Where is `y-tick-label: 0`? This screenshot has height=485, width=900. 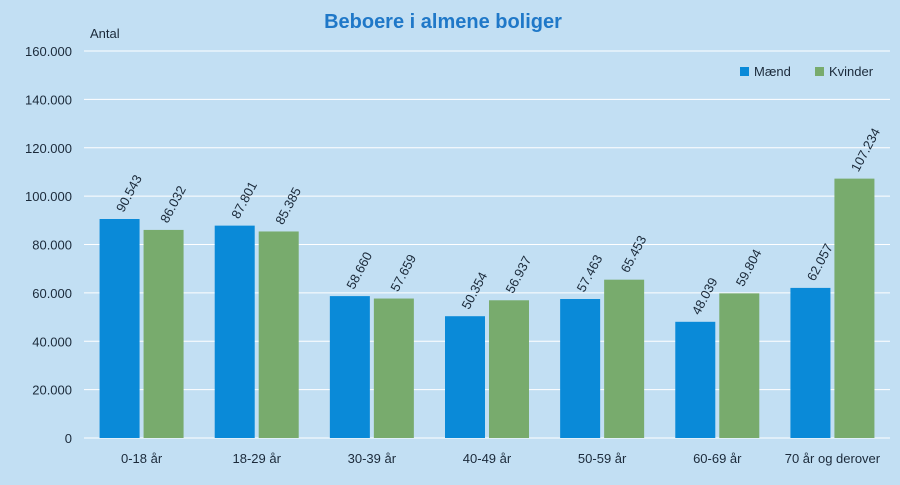
y-tick-label: 0 is located at coordinates (68, 438).